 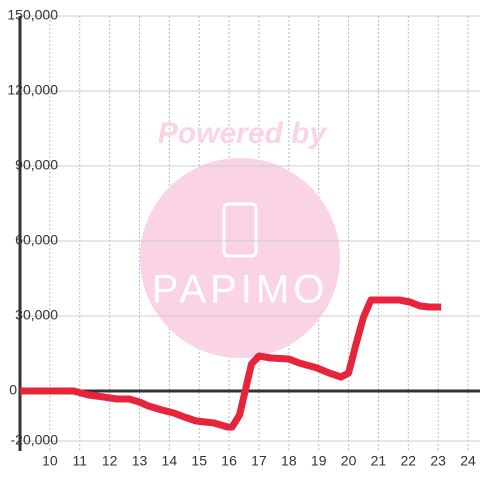 I want to click on x-tick-label: 15, so click(x=199, y=461).